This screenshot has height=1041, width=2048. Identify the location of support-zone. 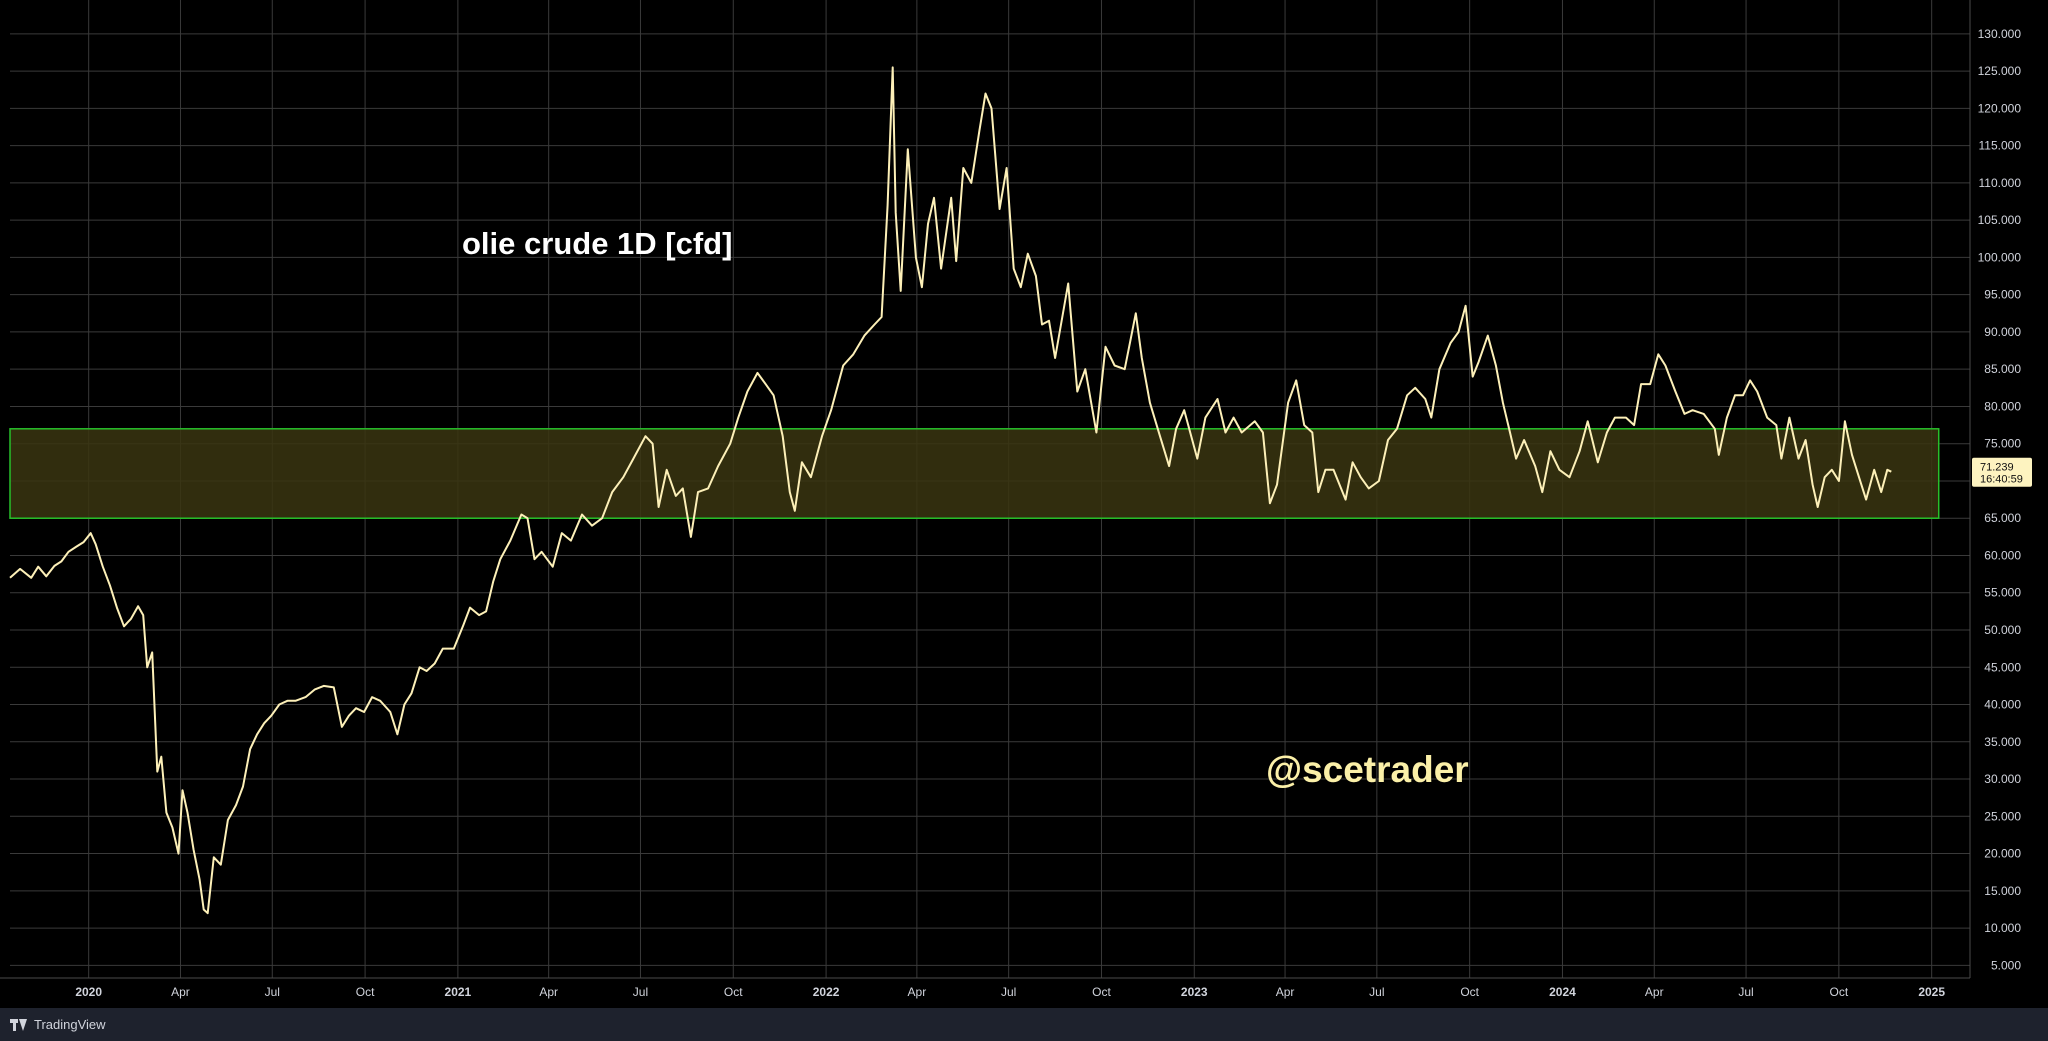
(974, 473).